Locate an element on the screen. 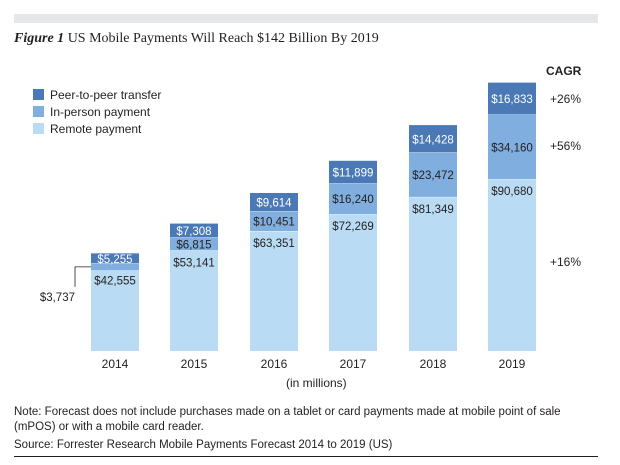 Image resolution: width=620 pixels, height=465 pixels. bar-peer-2014 is located at coordinates (115, 258).